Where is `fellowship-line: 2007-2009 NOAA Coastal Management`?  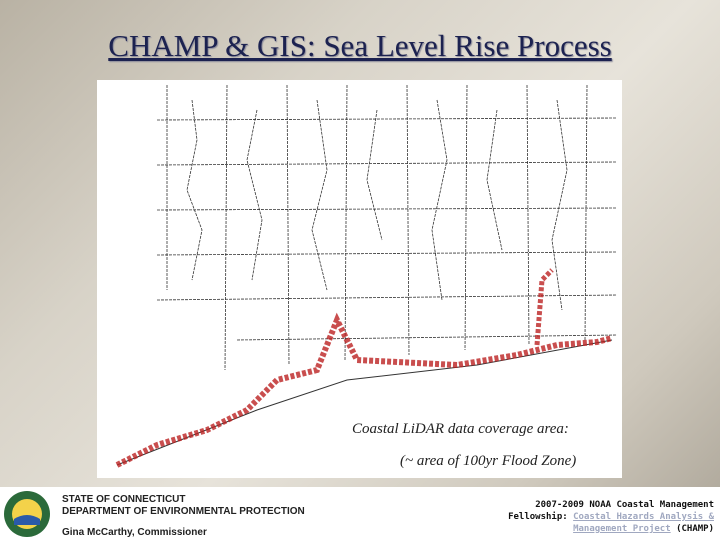
fellowship-line: 2007-2009 NOAA Coastal Management is located at coordinates (624, 505).